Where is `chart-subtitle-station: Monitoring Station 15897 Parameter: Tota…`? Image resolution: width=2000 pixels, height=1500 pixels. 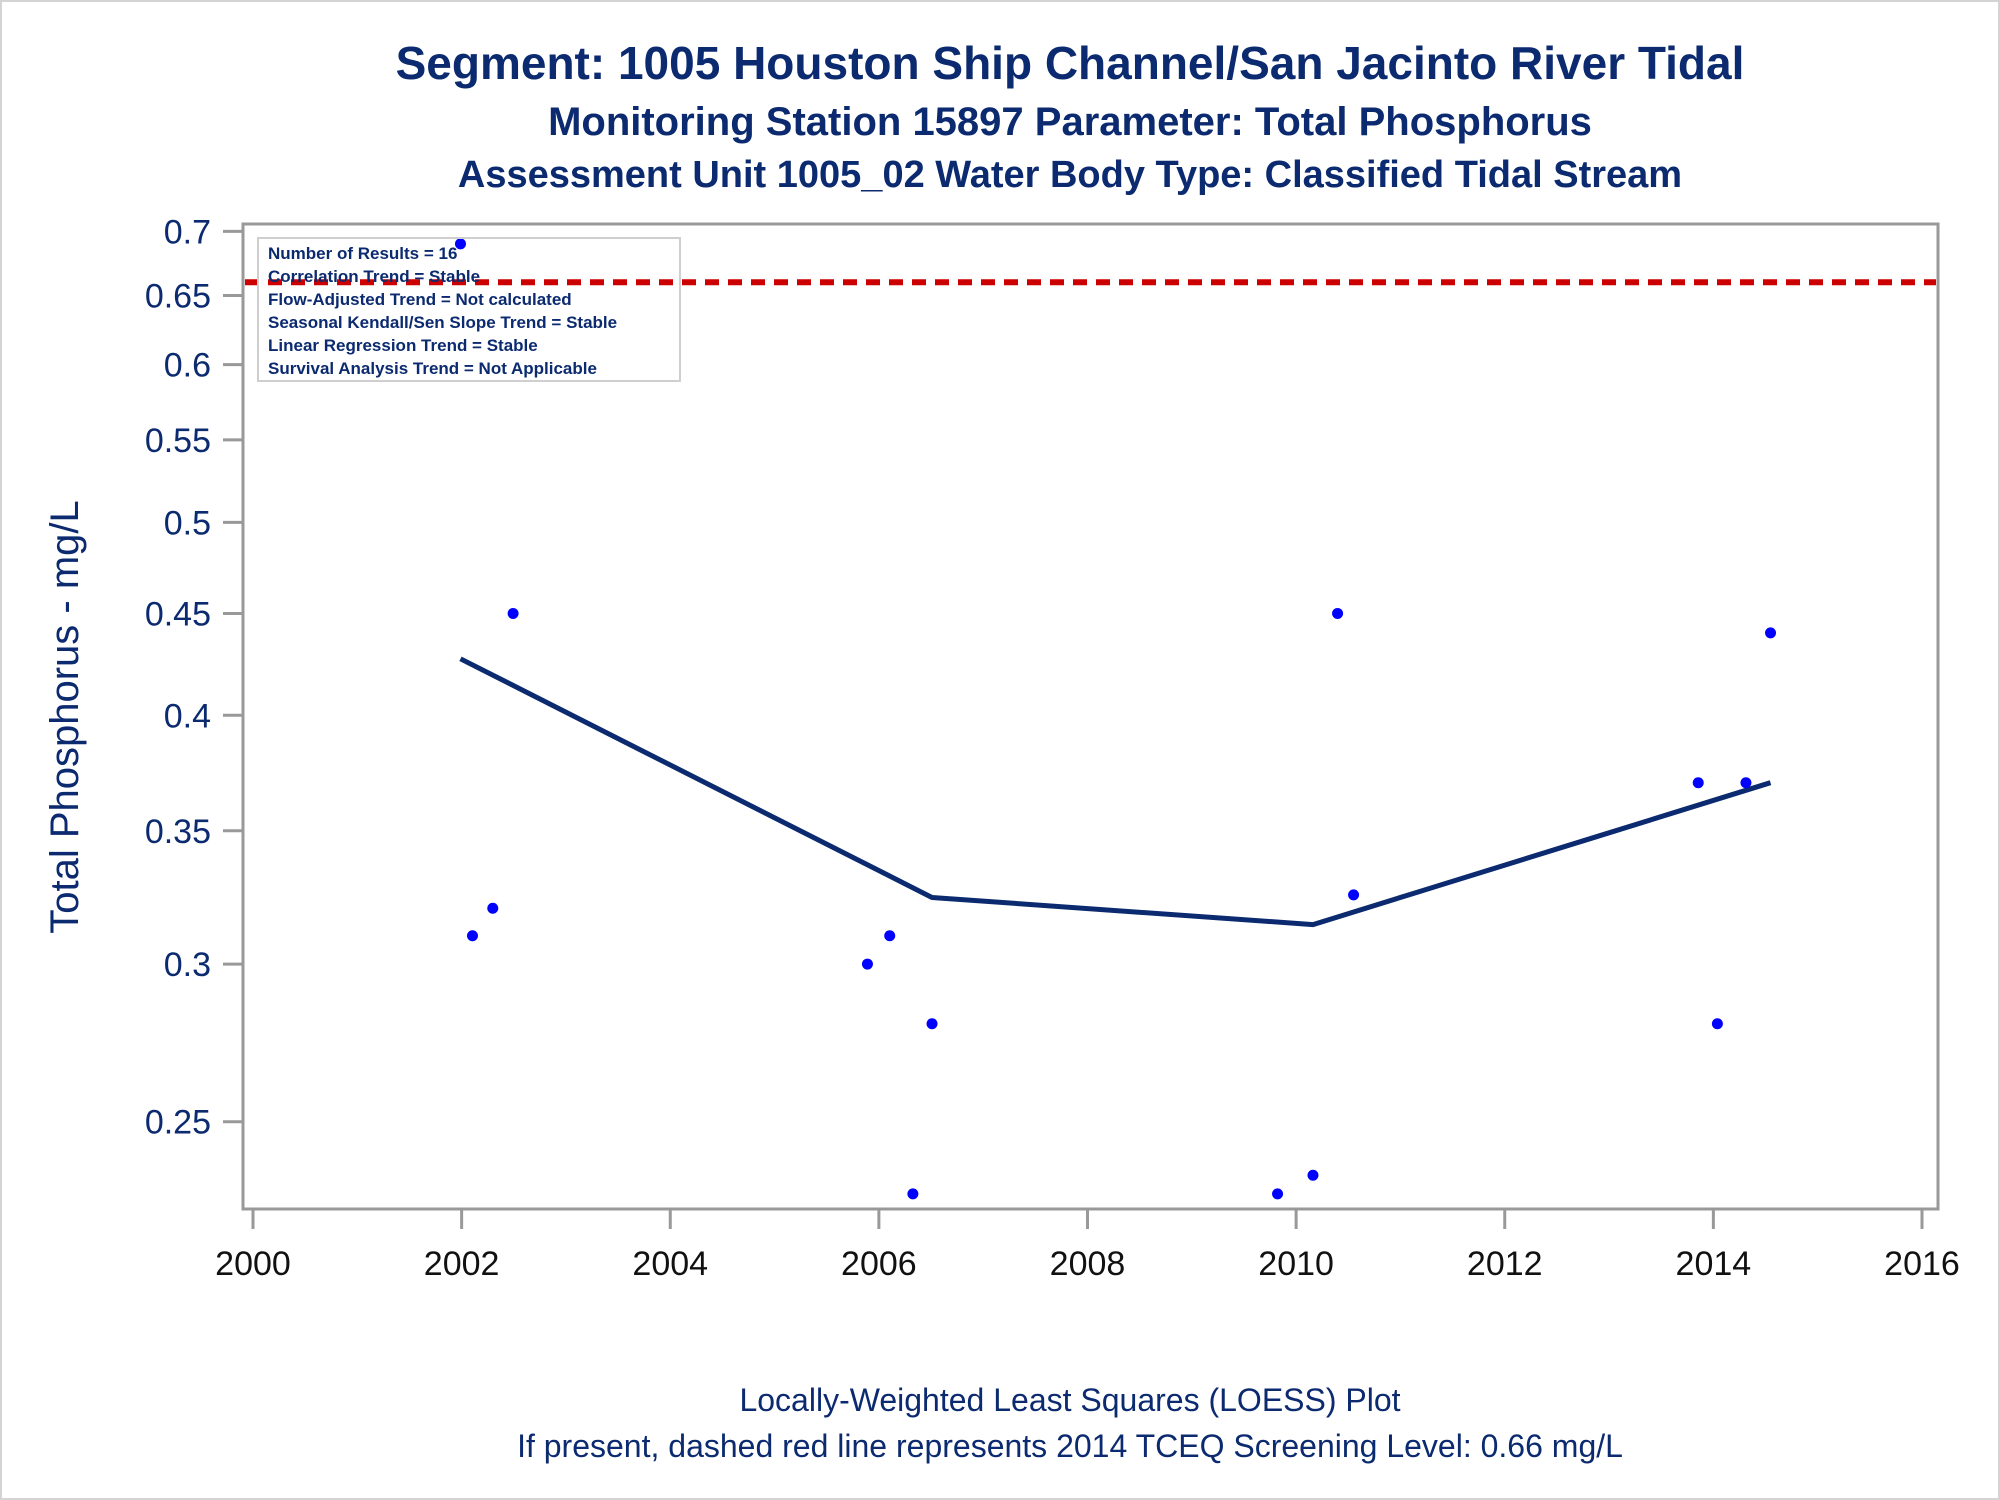 chart-subtitle-station: Monitoring Station 15897 Parameter: Tota… is located at coordinates (1070, 122).